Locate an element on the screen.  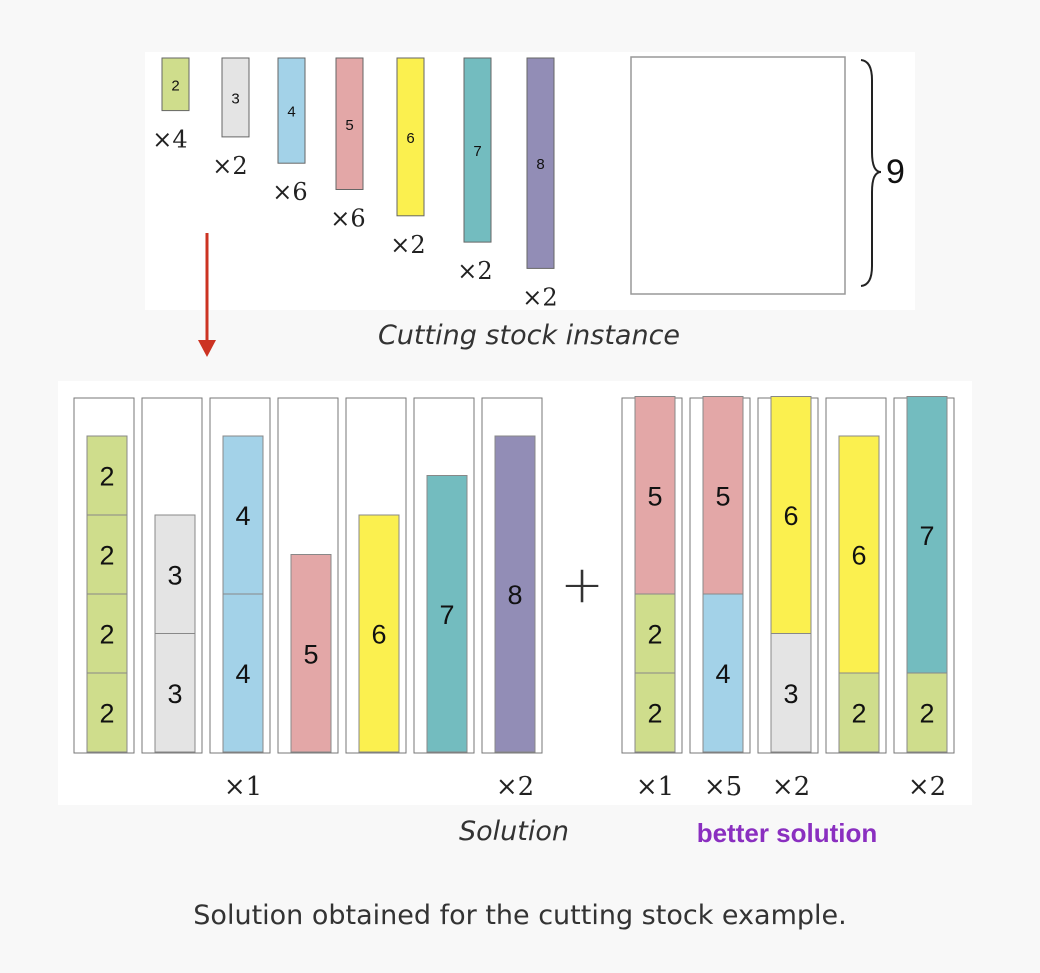
instance-piece-6: 6 ×2 is located at coordinates (408, 158).